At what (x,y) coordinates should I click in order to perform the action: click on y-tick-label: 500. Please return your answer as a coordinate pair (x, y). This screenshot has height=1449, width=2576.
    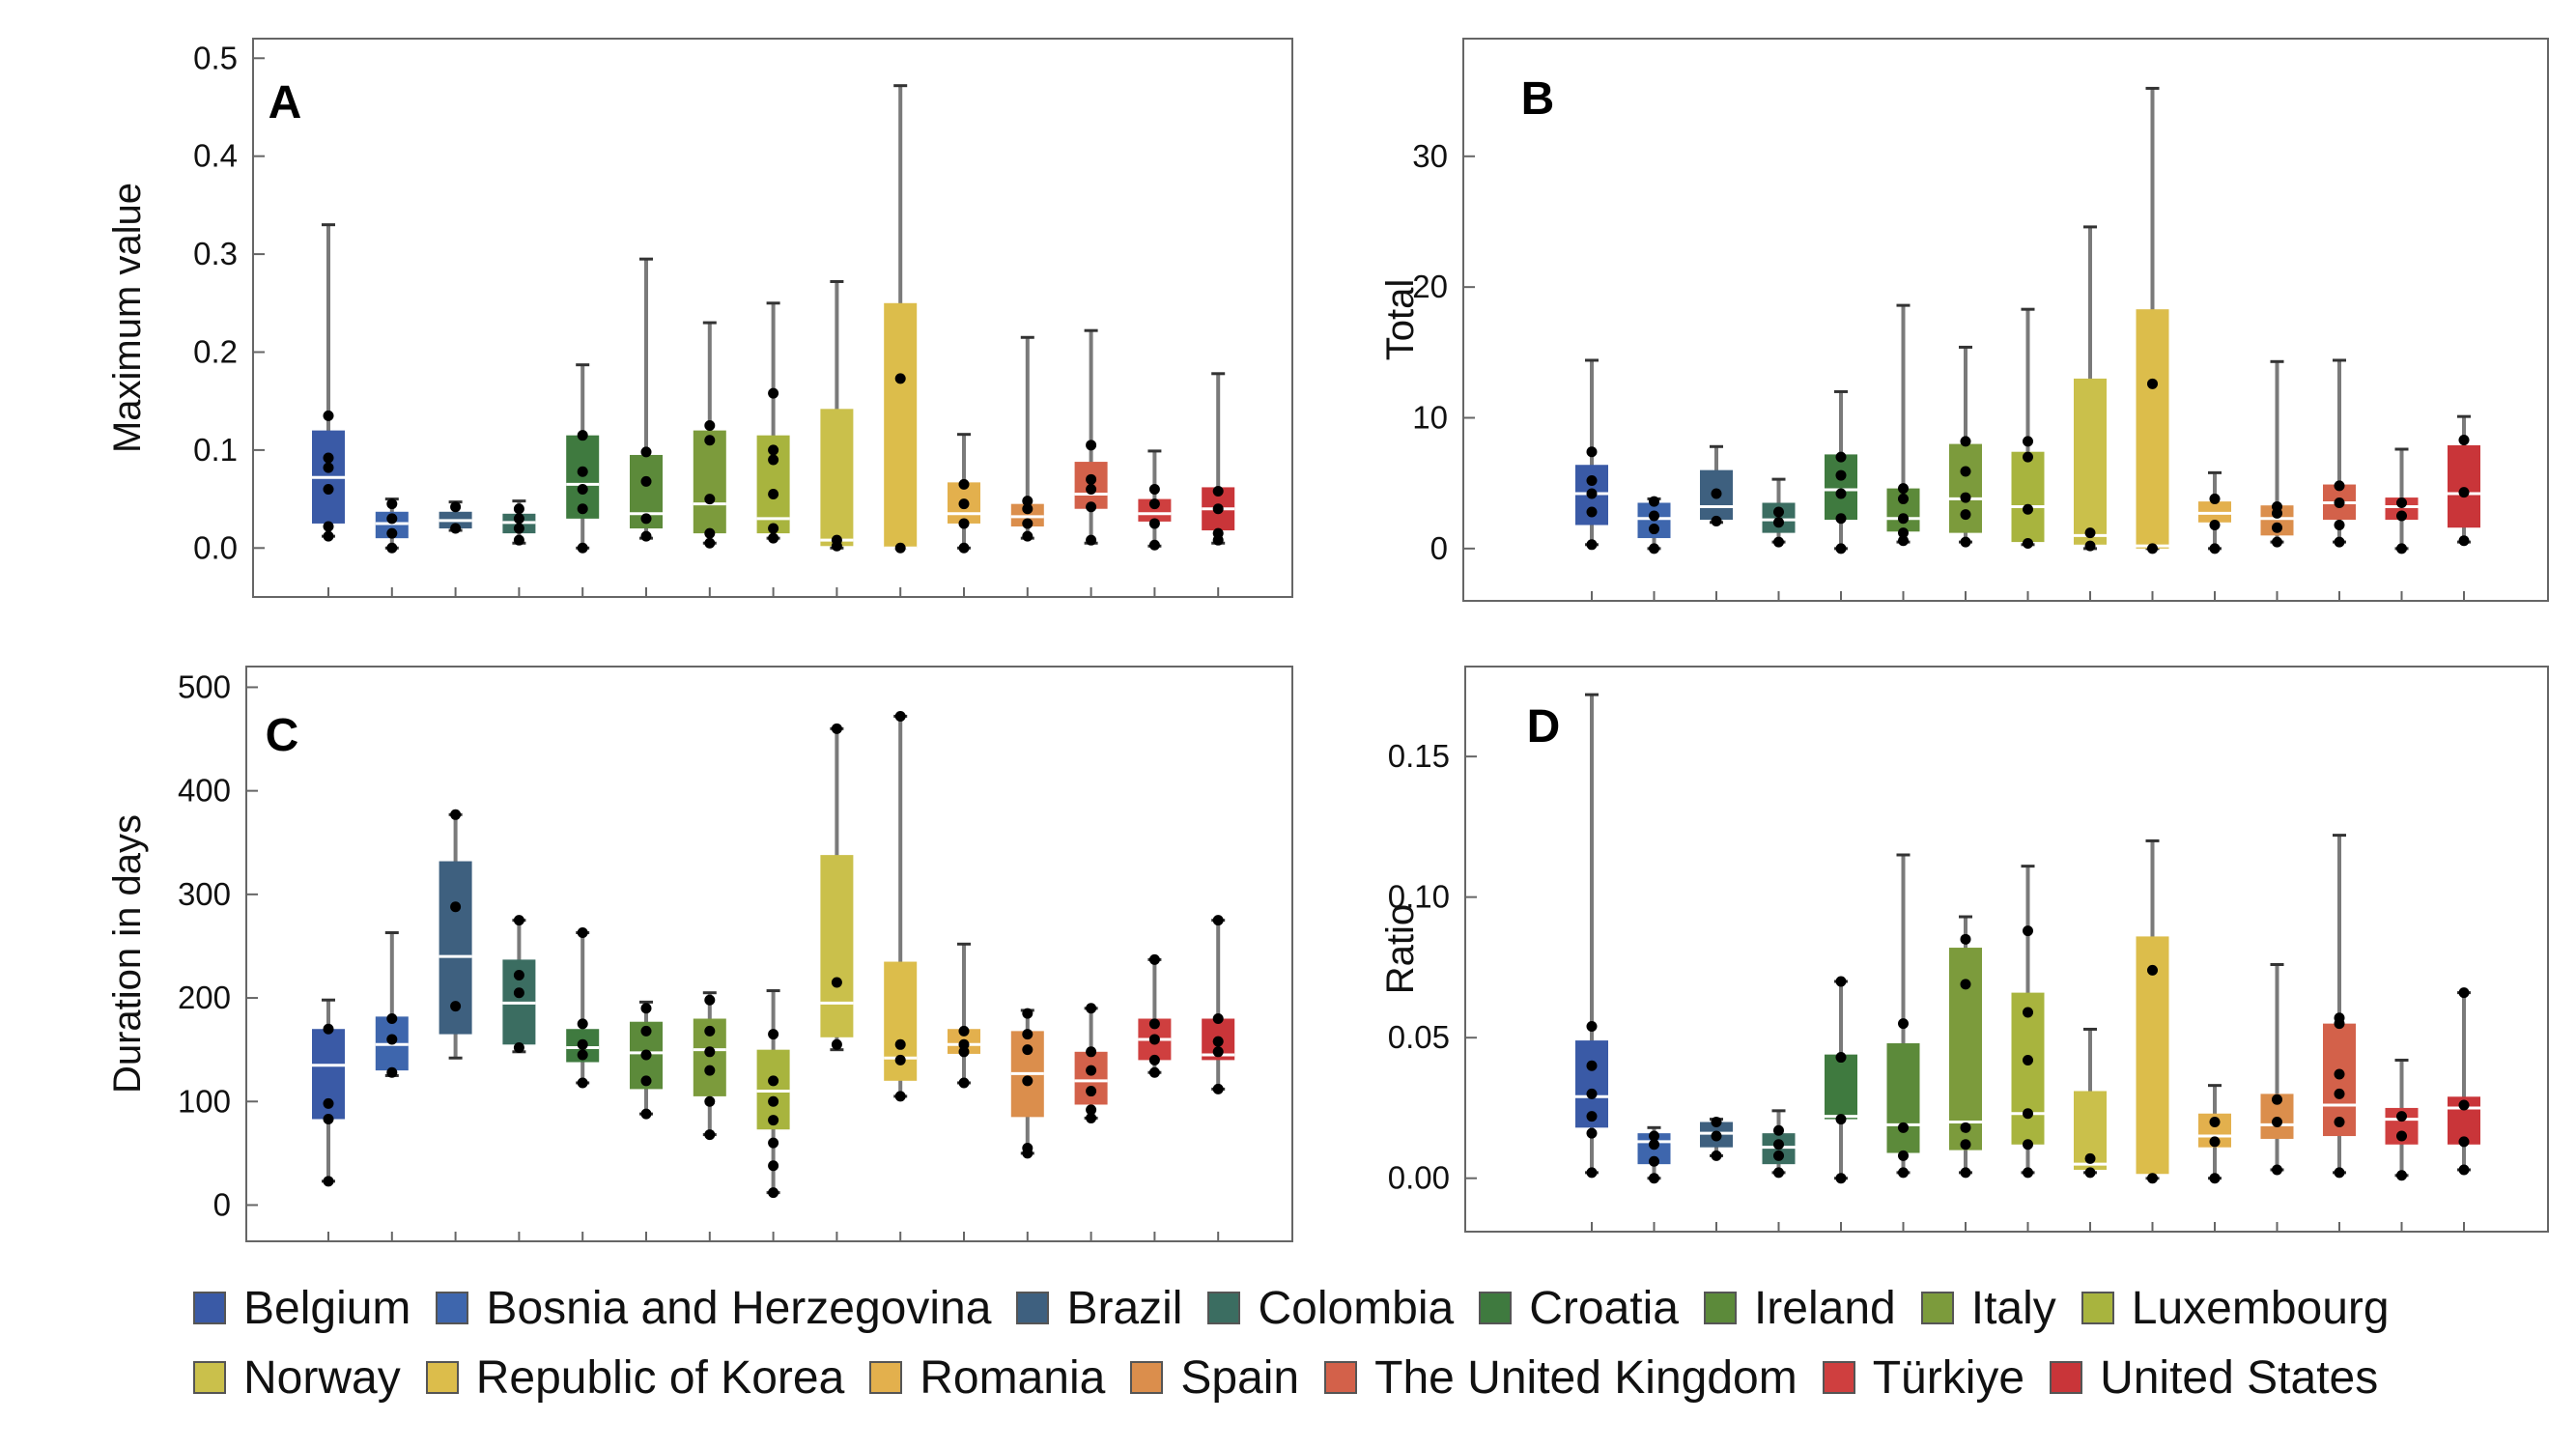
    Looking at the image, I should click on (204, 686).